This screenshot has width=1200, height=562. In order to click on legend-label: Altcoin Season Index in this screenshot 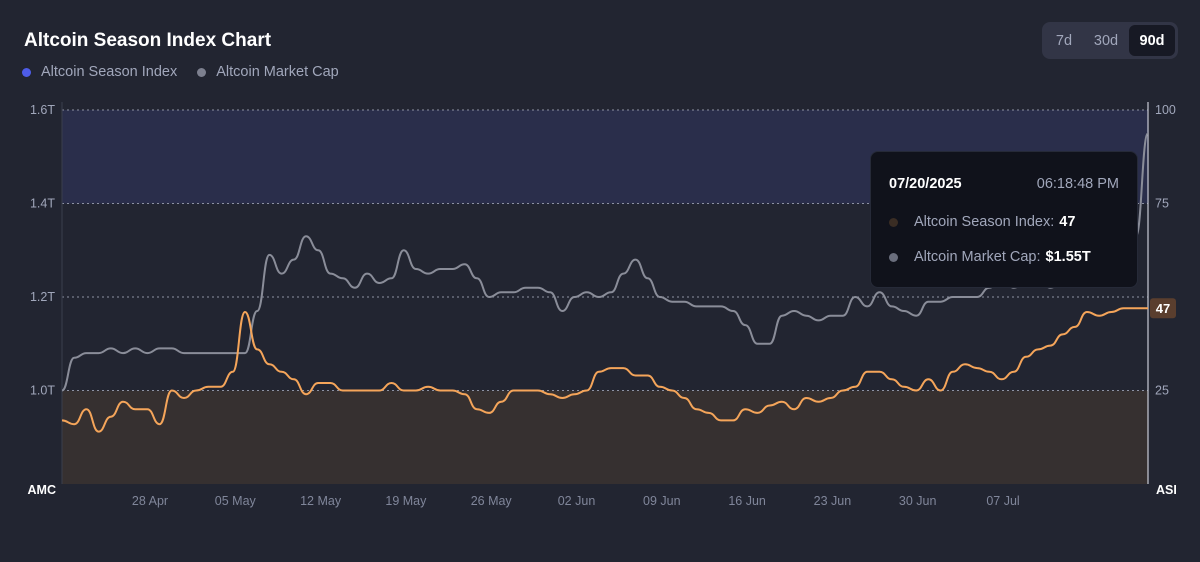, I will do `click(109, 72)`.